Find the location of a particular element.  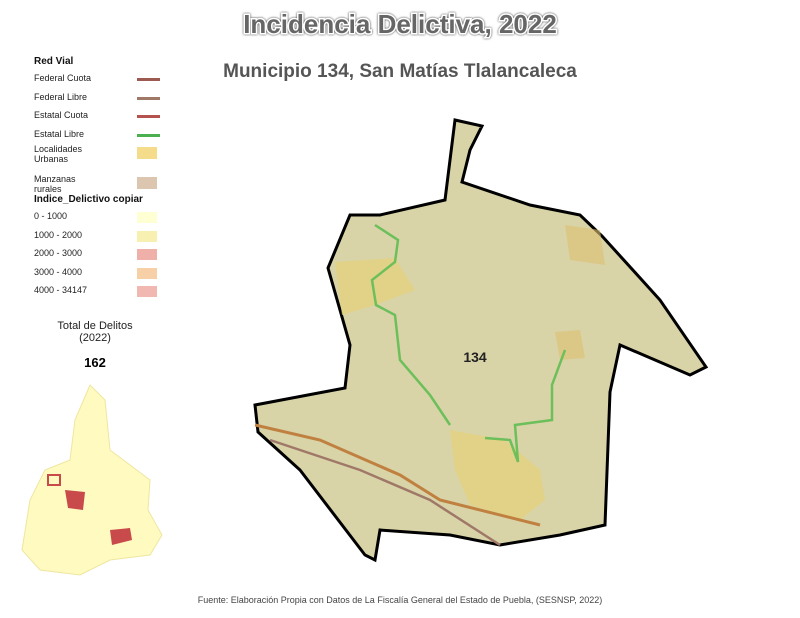

subtitle: Municipio 134, San Matías Tlalancaleca is located at coordinates (400, 71).